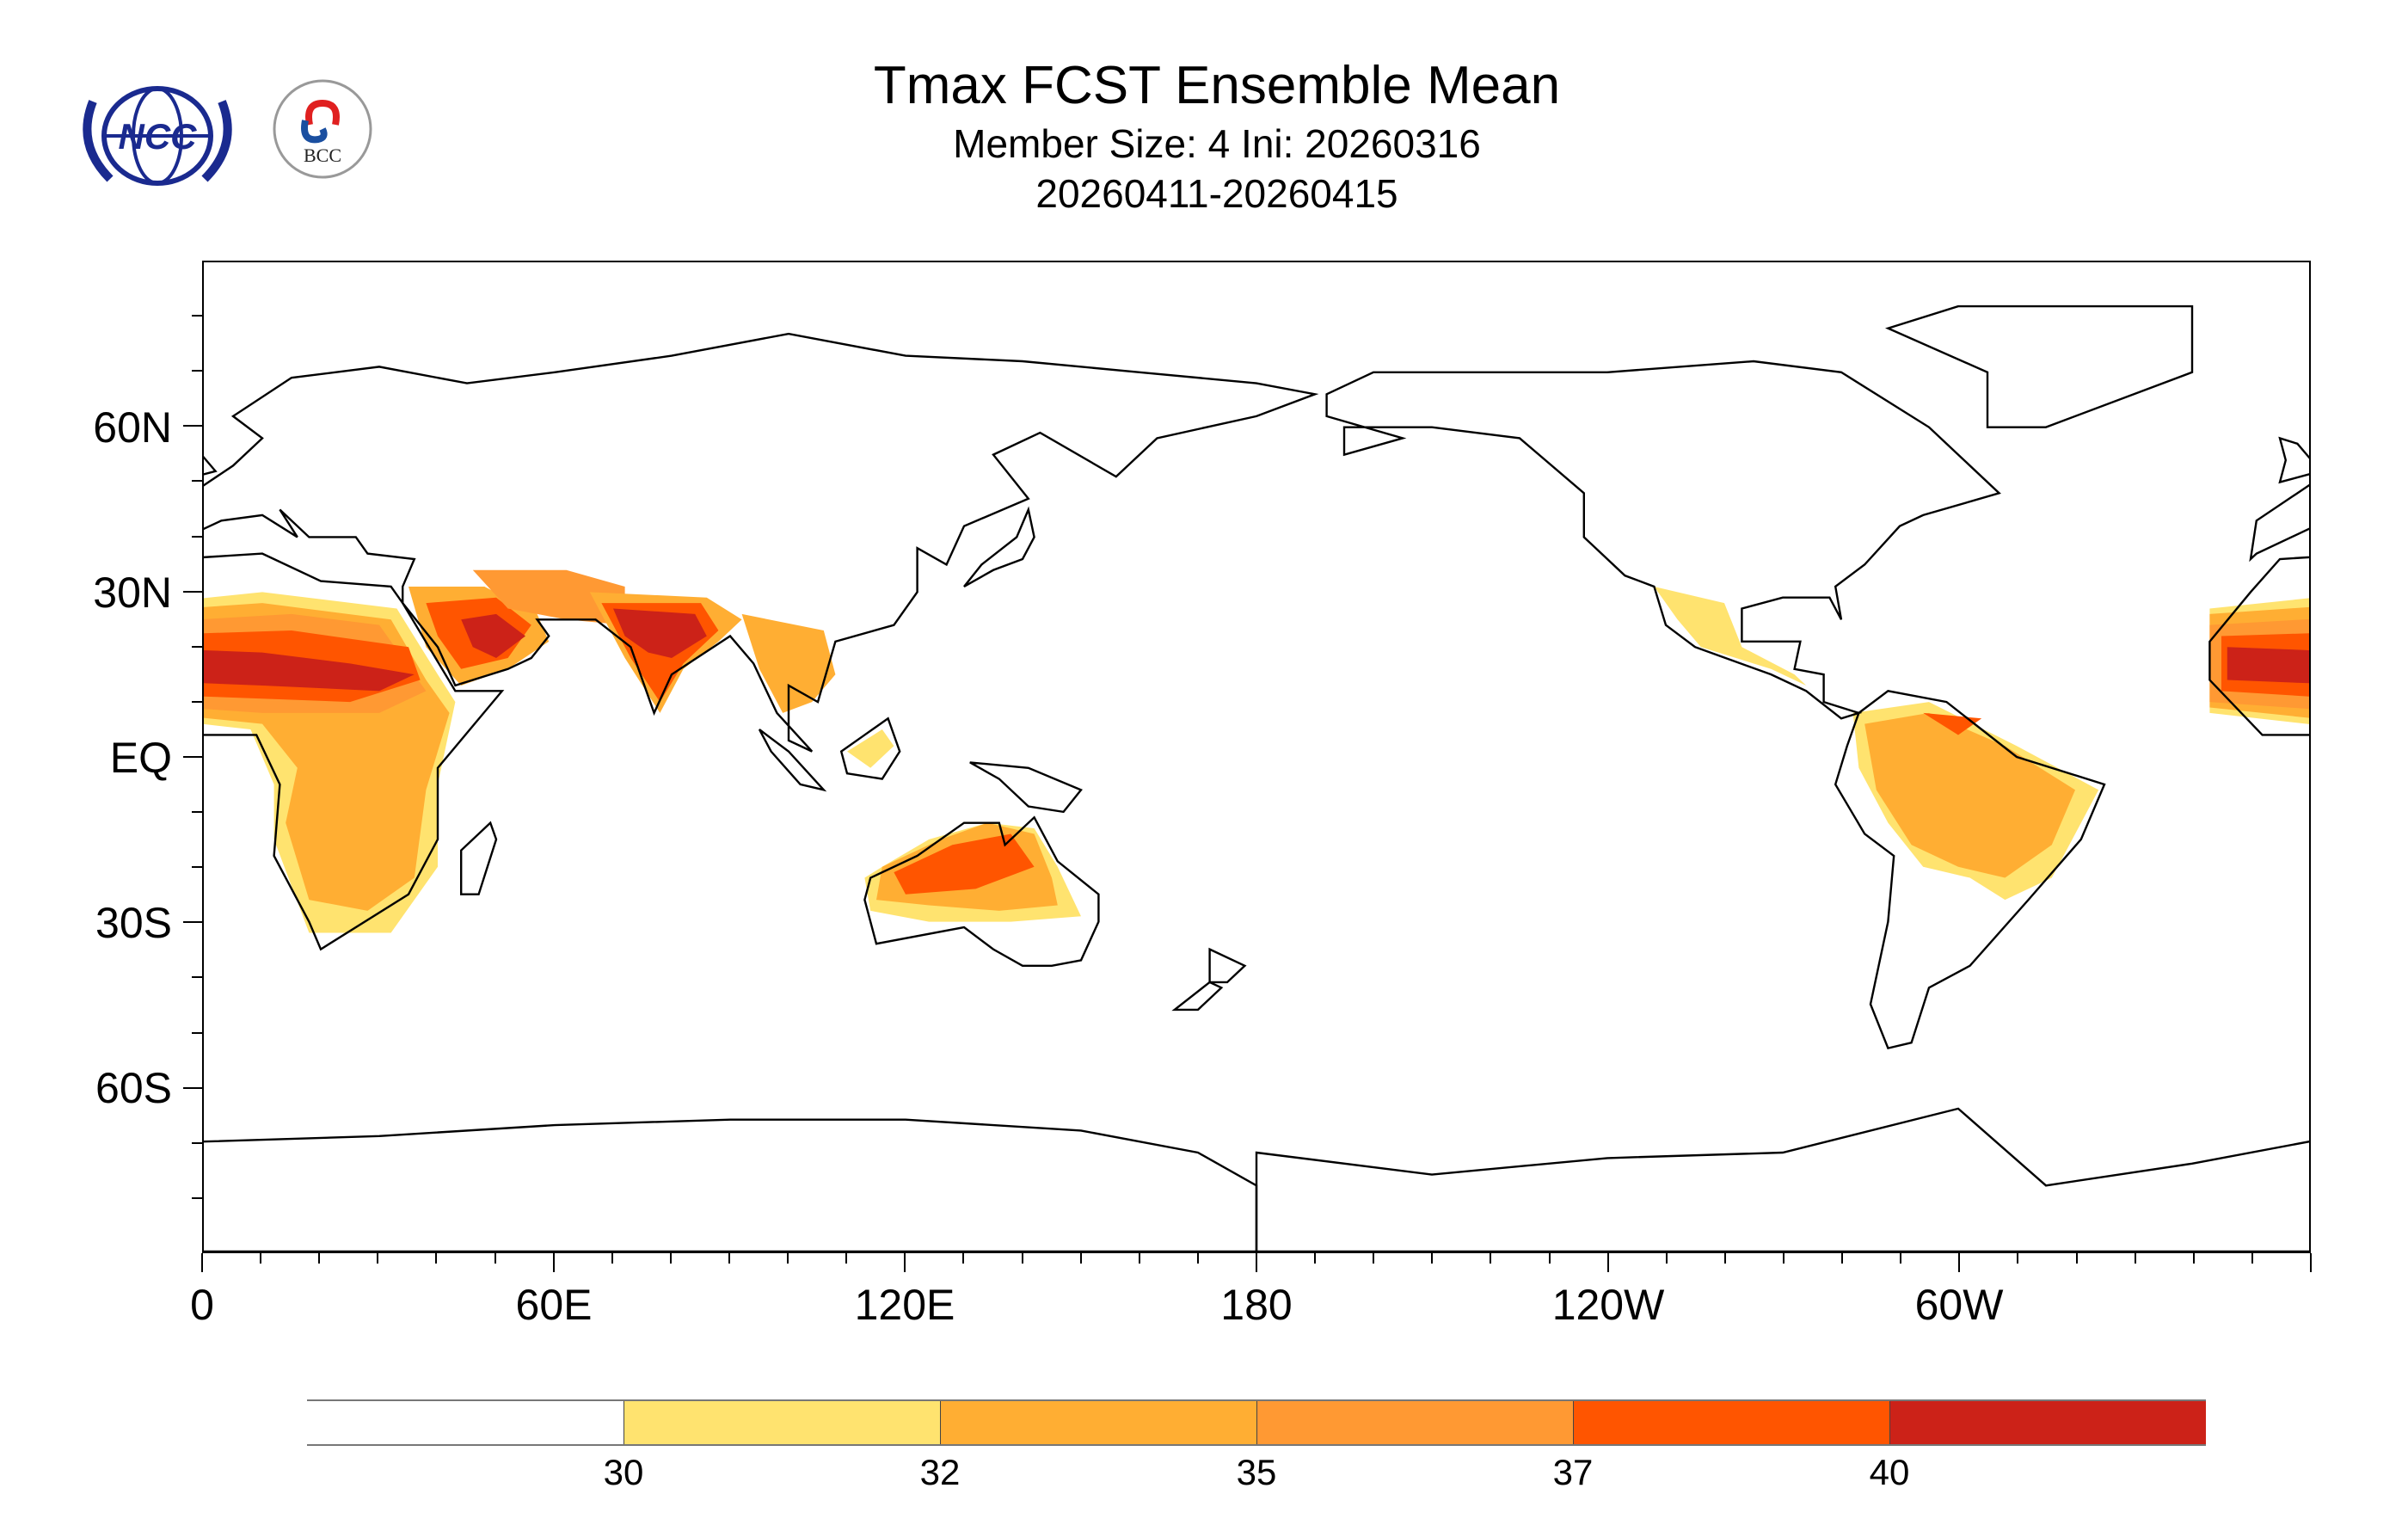  I want to click on coastline-japan, so click(1000, 549).